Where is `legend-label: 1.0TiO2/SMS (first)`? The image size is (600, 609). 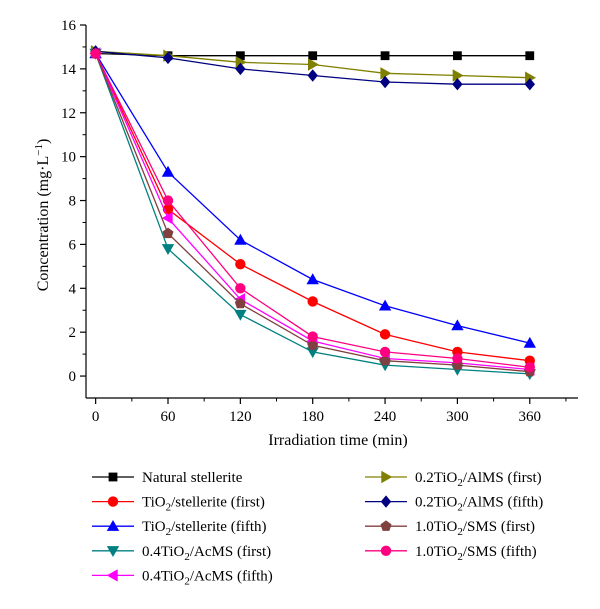 legend-label: 1.0TiO2/SMS (first) is located at coordinates (475, 528).